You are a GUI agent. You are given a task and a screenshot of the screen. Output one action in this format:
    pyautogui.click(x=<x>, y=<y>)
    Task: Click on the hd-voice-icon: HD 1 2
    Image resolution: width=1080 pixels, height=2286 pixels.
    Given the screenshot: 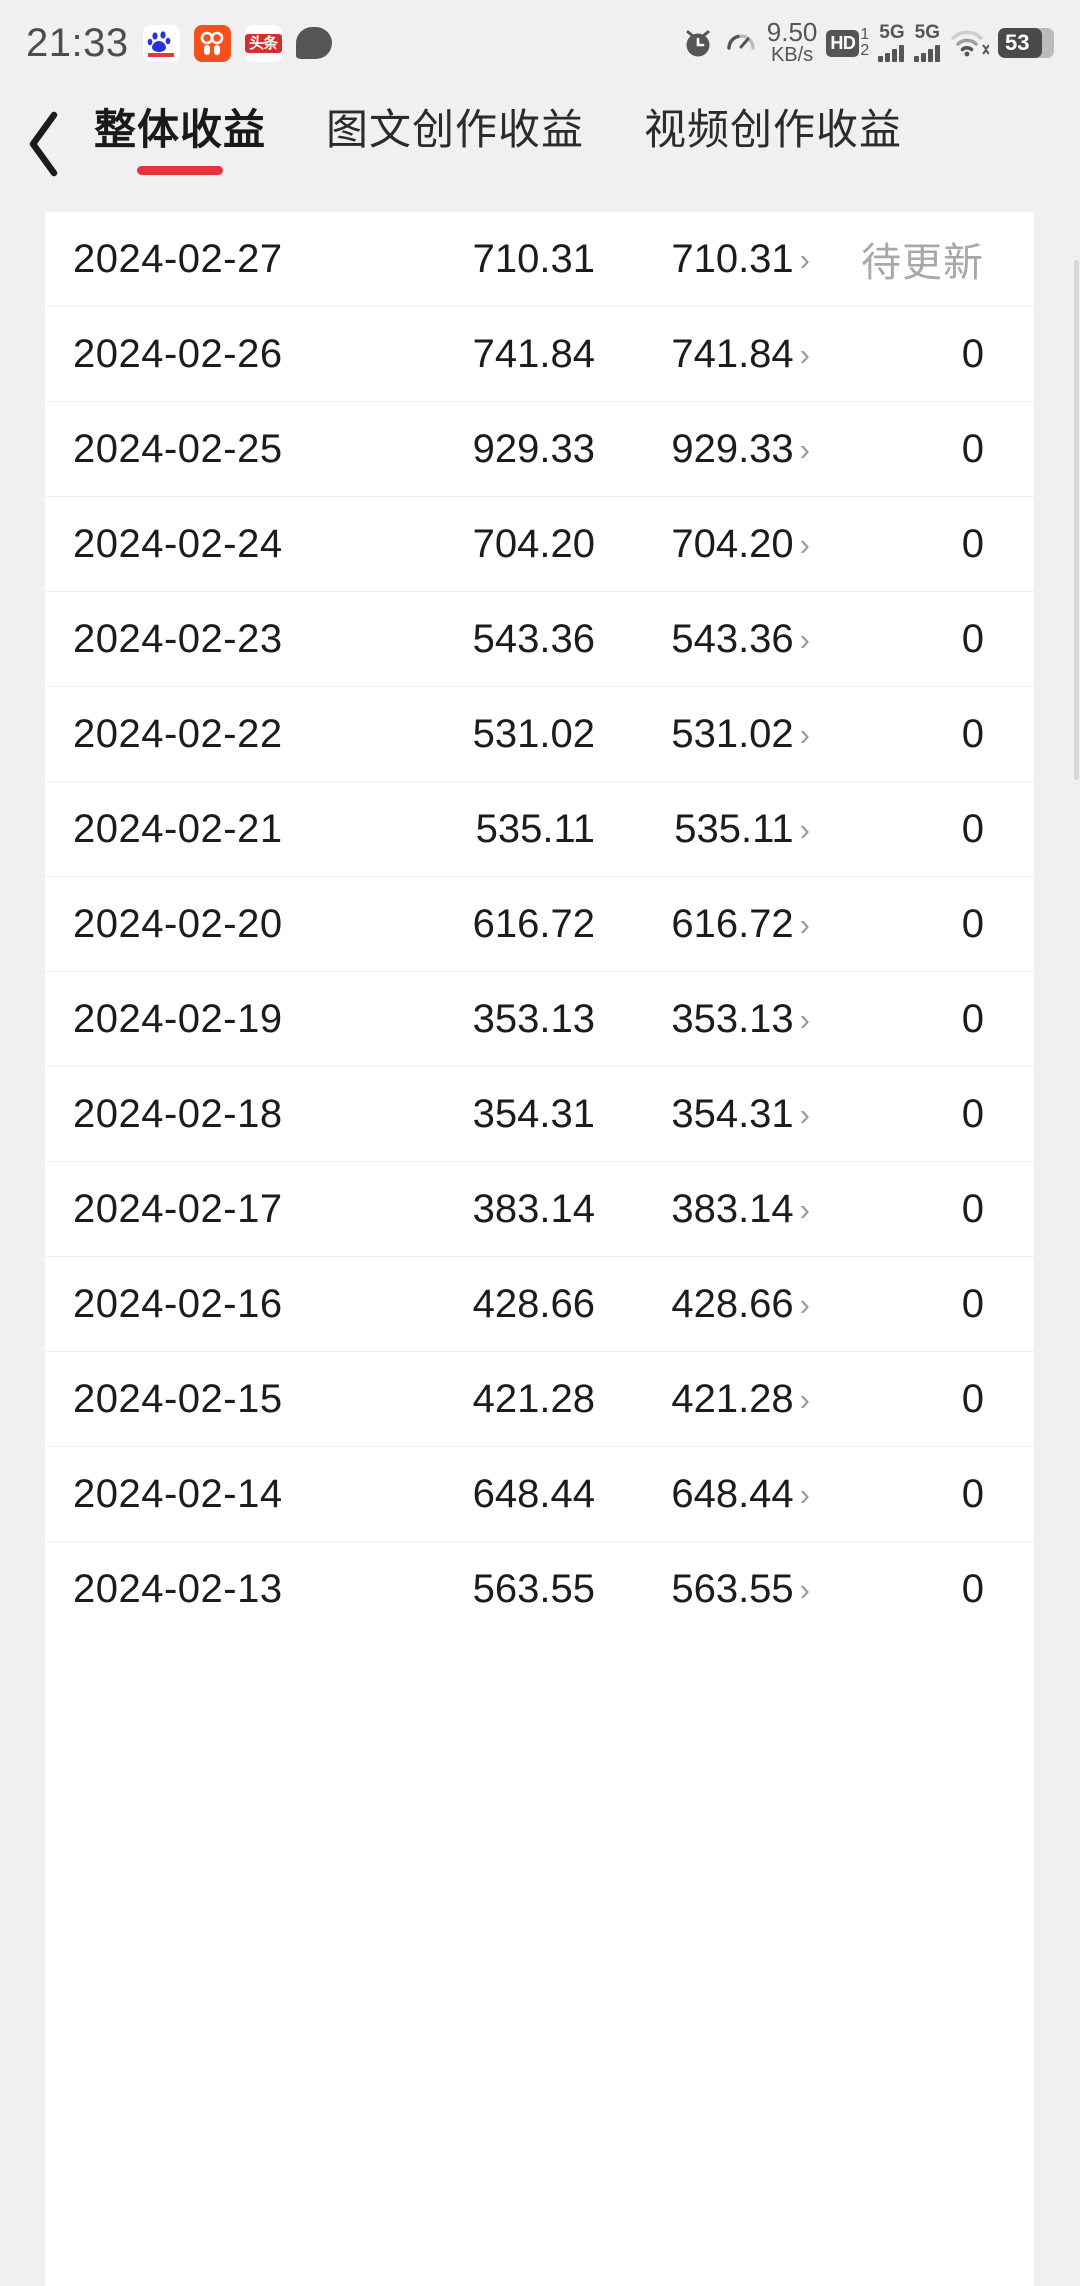 What is the action you would take?
    pyautogui.click(x=847, y=43)
    